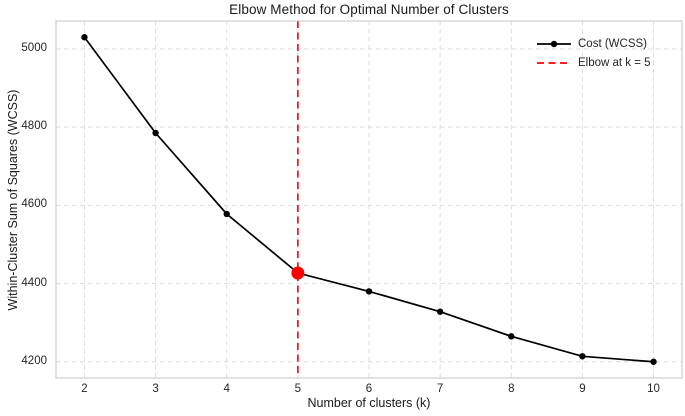 The image size is (685, 416). I want to click on y-tick-label: 4200, so click(34, 360).